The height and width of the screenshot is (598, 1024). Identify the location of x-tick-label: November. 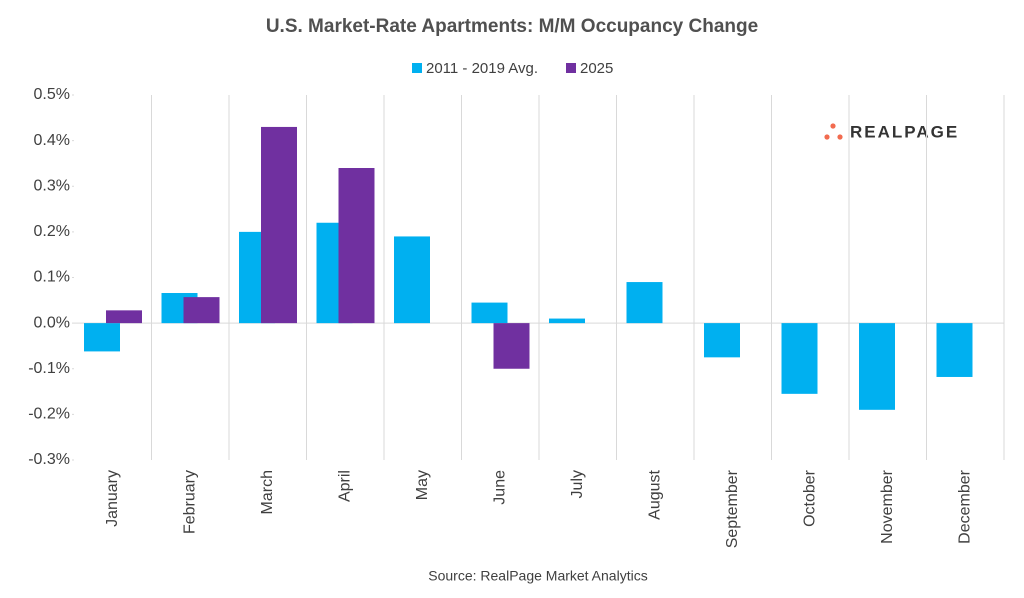
(887, 506).